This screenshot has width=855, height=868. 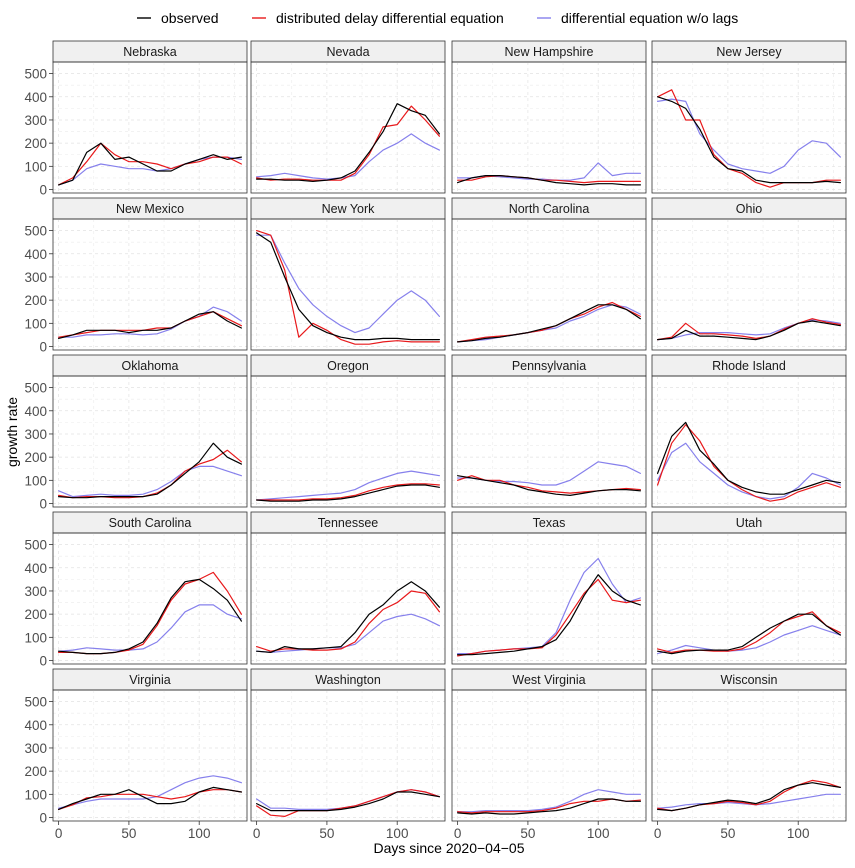 What do you see at coordinates (348, 366) in the screenshot?
I see `facet-label: Oregon` at bounding box center [348, 366].